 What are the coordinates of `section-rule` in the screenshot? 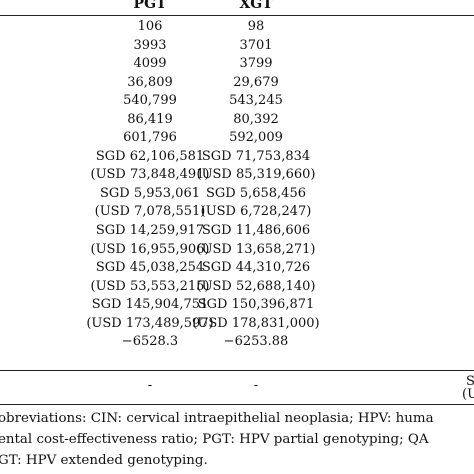 It's located at (237, 370).